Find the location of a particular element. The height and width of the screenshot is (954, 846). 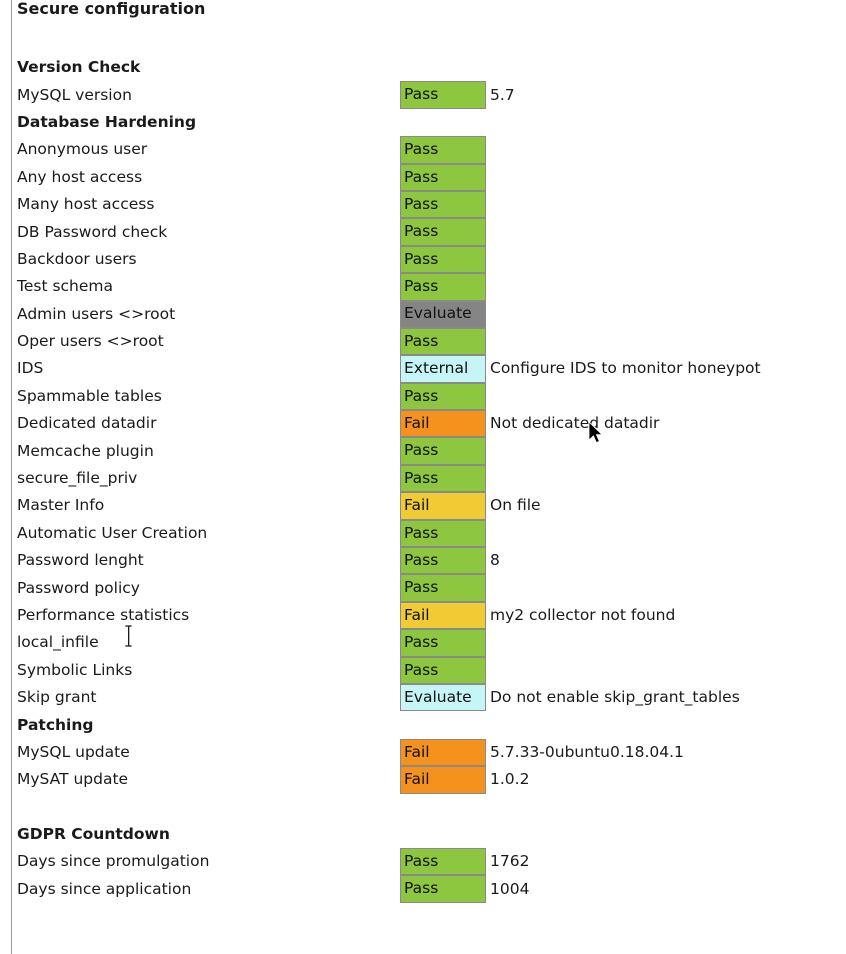

check-detail: Do not enable skip_grant_tables is located at coordinates (615, 697).